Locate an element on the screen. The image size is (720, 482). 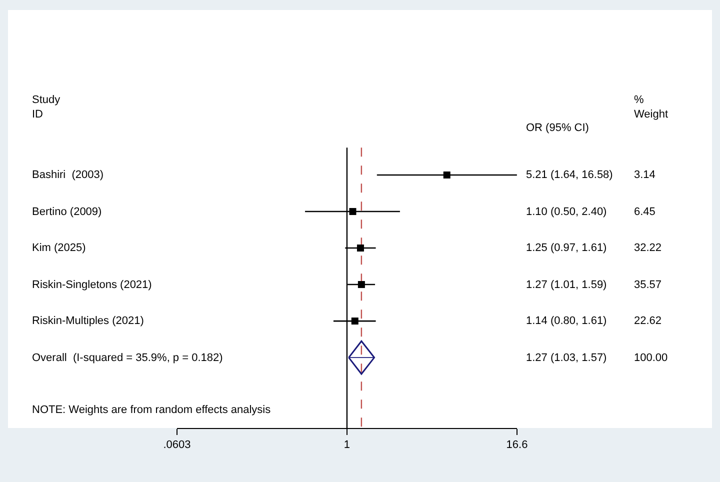
text: OR (95% CI) is located at coordinates (557, 128).